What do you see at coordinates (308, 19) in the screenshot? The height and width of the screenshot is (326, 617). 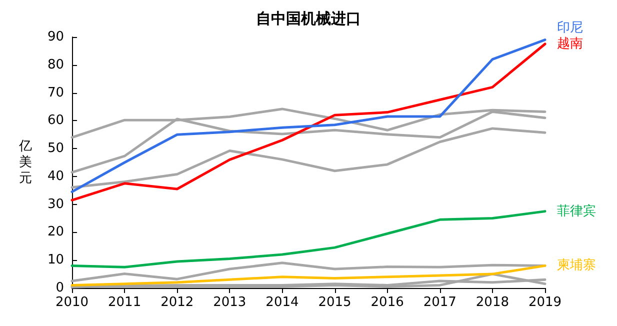 I see `chart-title: 自中国机械进口` at bounding box center [308, 19].